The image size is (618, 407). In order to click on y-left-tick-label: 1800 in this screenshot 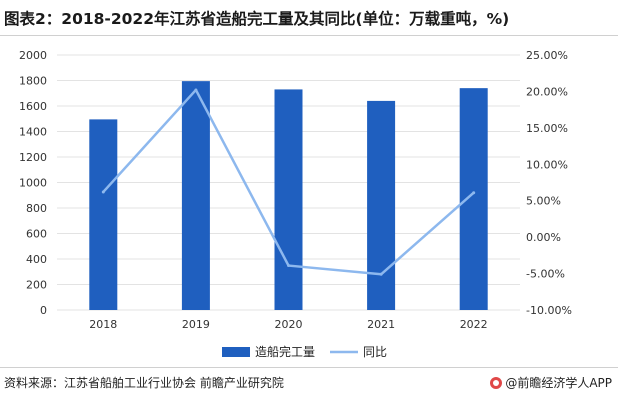, I will do `click(33, 81)`.